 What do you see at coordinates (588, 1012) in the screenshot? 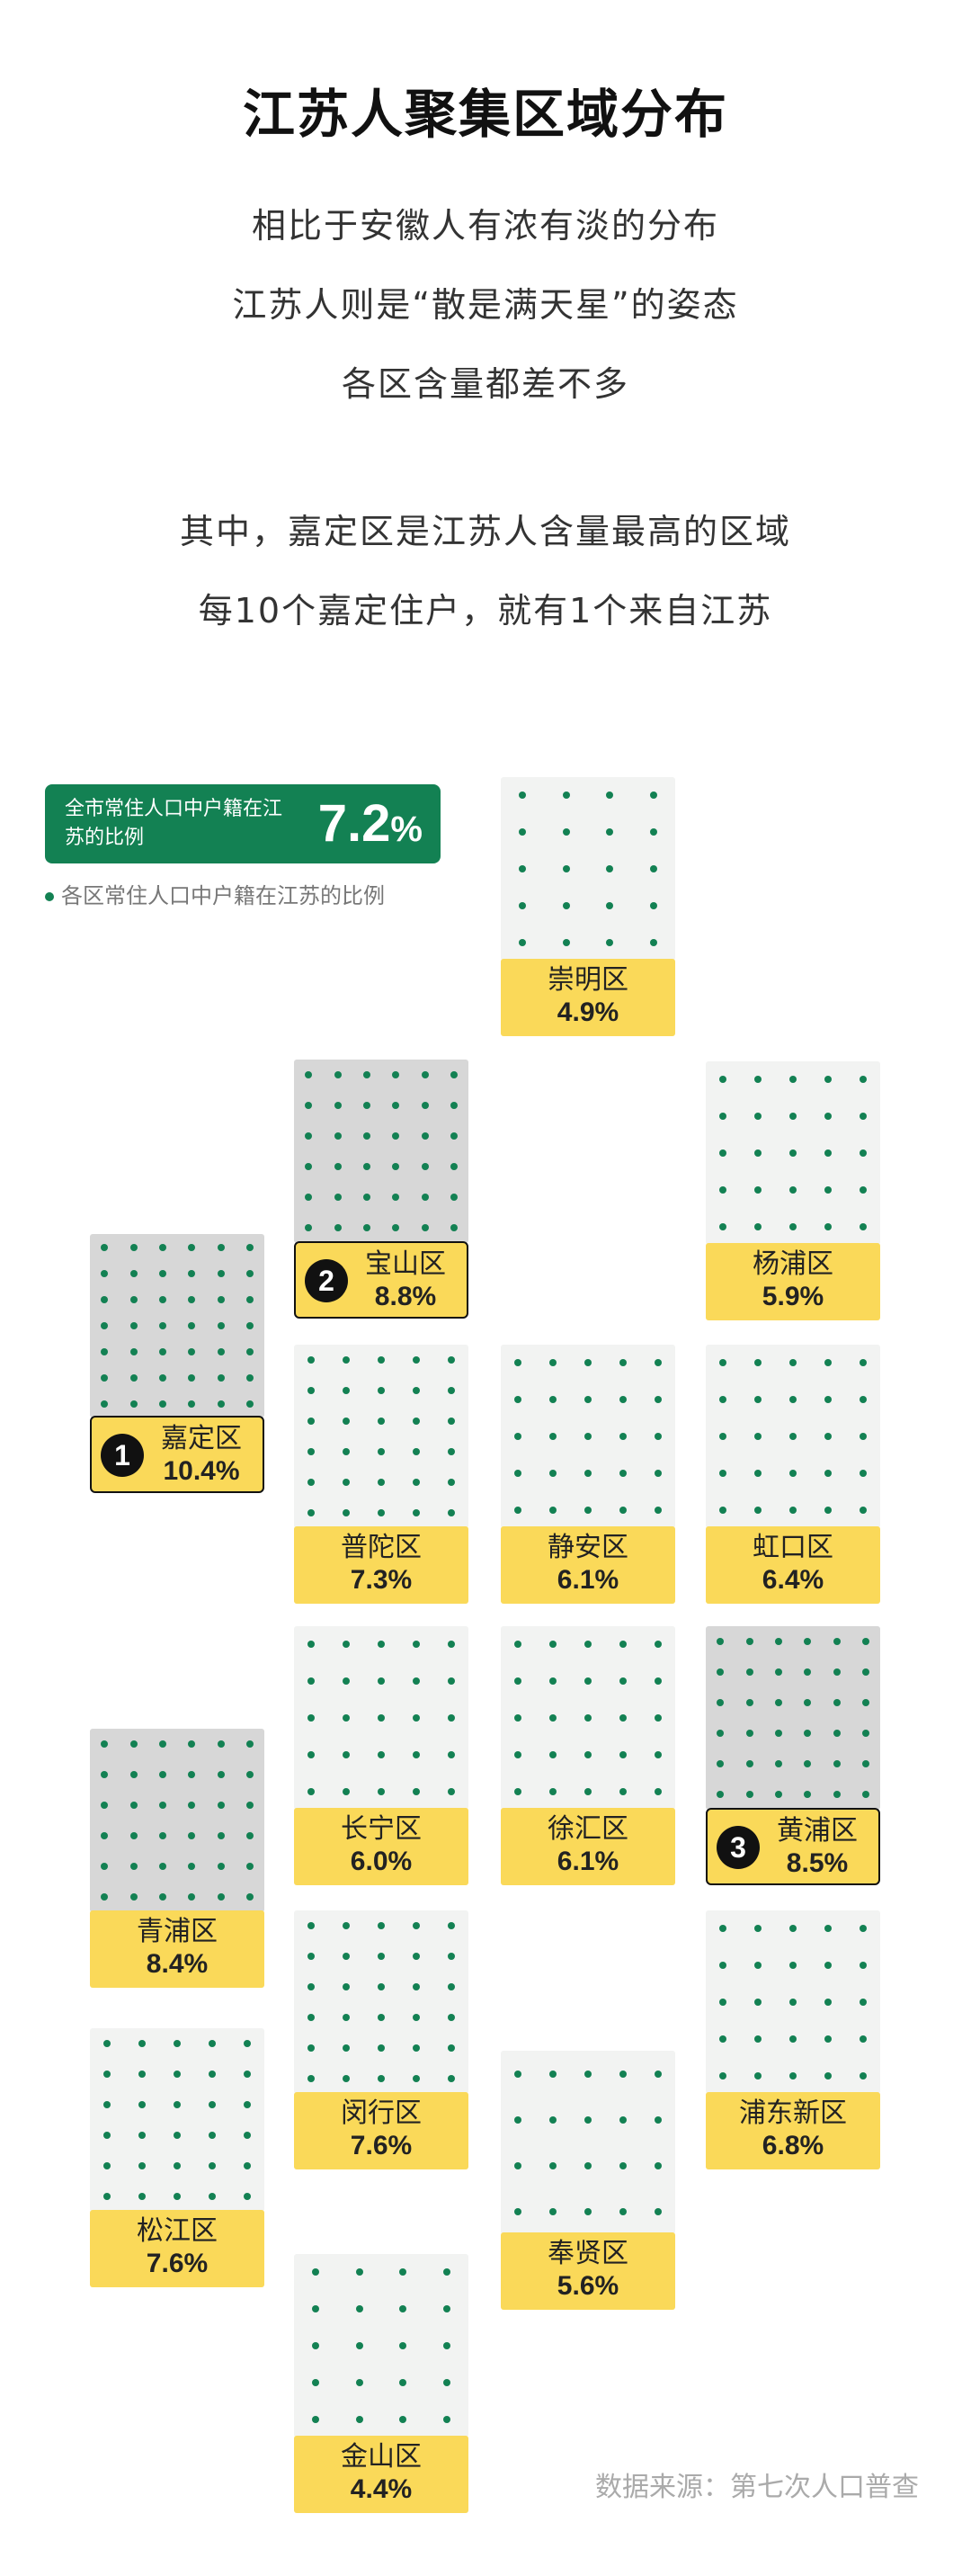
I see `district-value: 4.9%` at bounding box center [588, 1012].